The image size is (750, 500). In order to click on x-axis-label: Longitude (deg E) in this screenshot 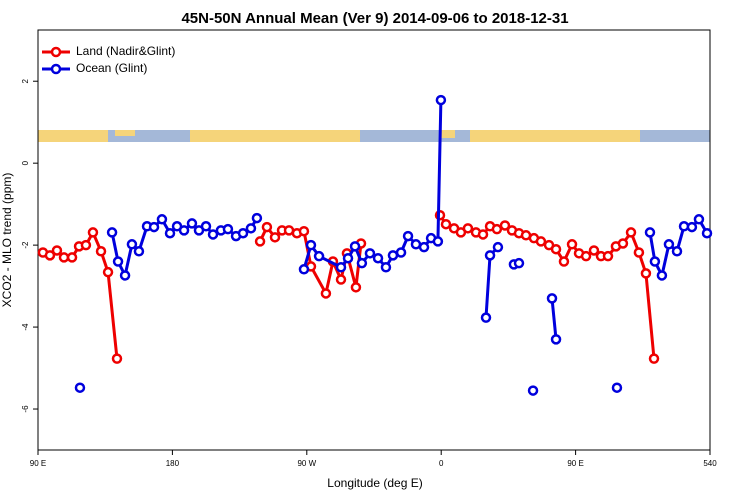, I will do `click(374, 483)`.